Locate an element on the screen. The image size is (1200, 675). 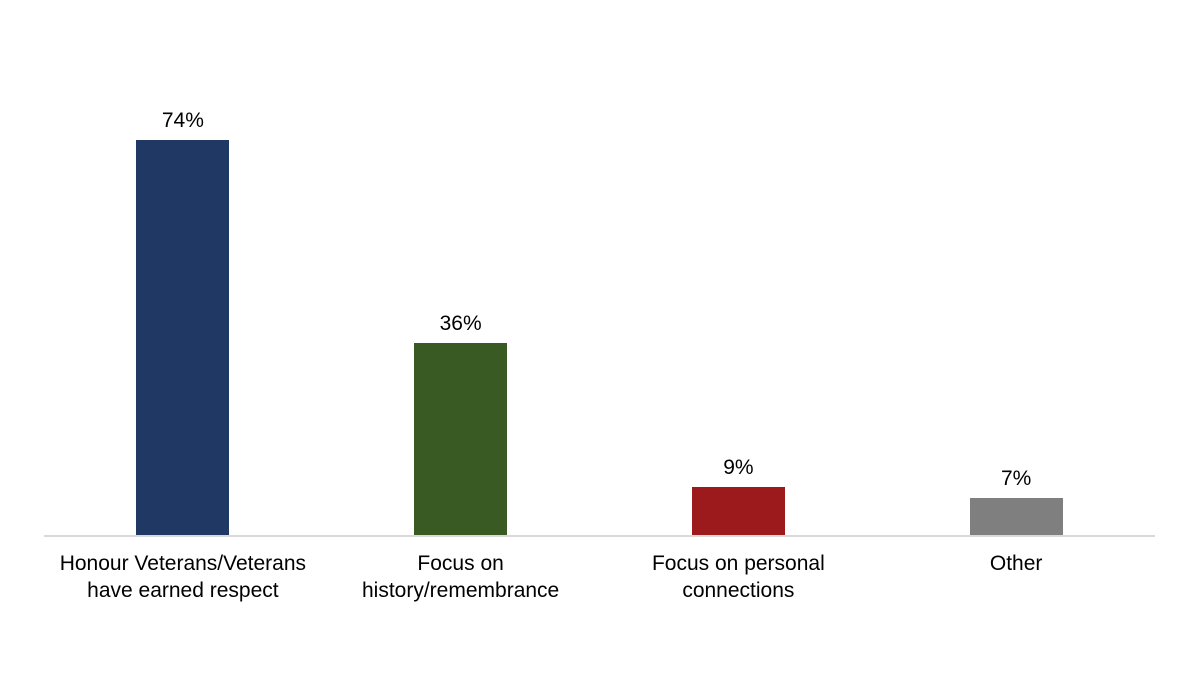
bar-personal-connections is located at coordinates (738, 510).